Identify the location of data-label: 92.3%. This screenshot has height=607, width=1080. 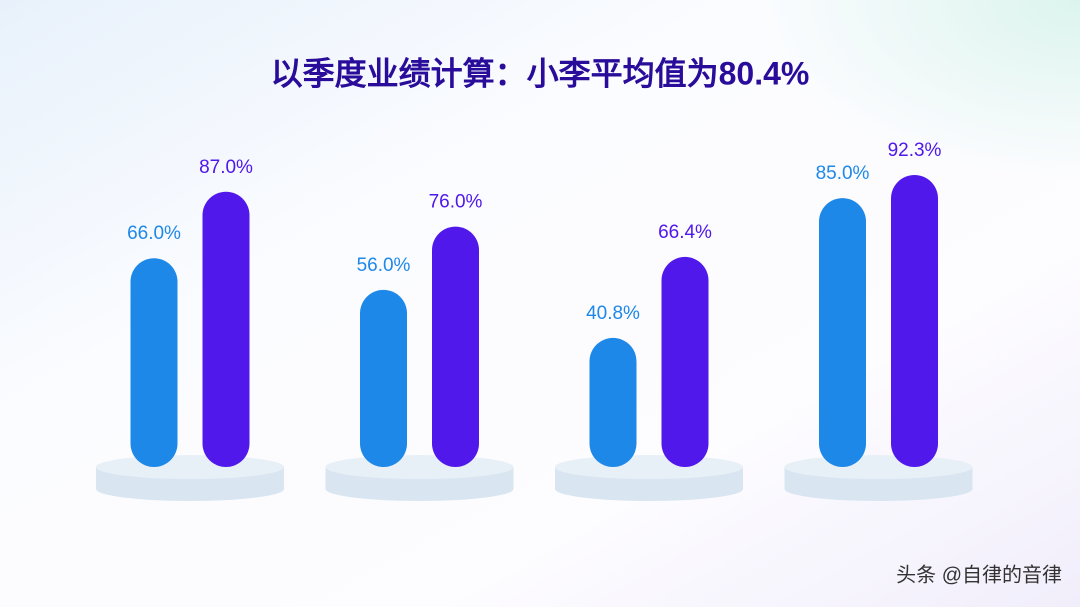
(915, 150).